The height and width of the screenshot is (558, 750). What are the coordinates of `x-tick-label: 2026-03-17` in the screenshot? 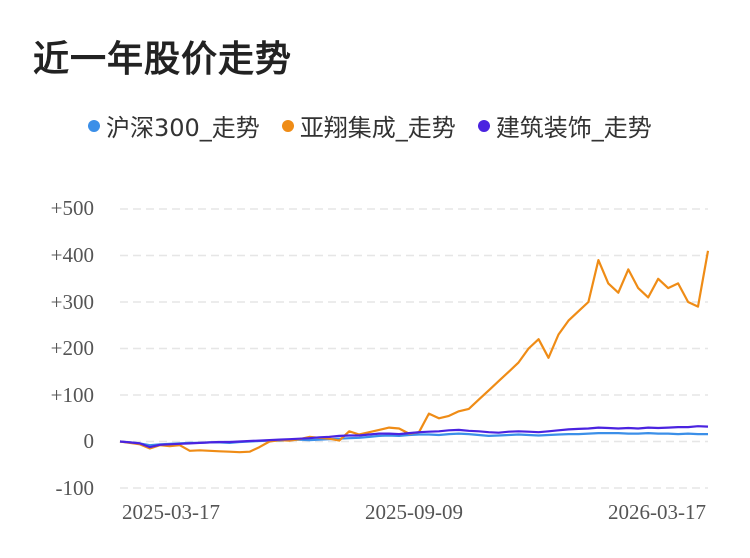 It's located at (657, 512).